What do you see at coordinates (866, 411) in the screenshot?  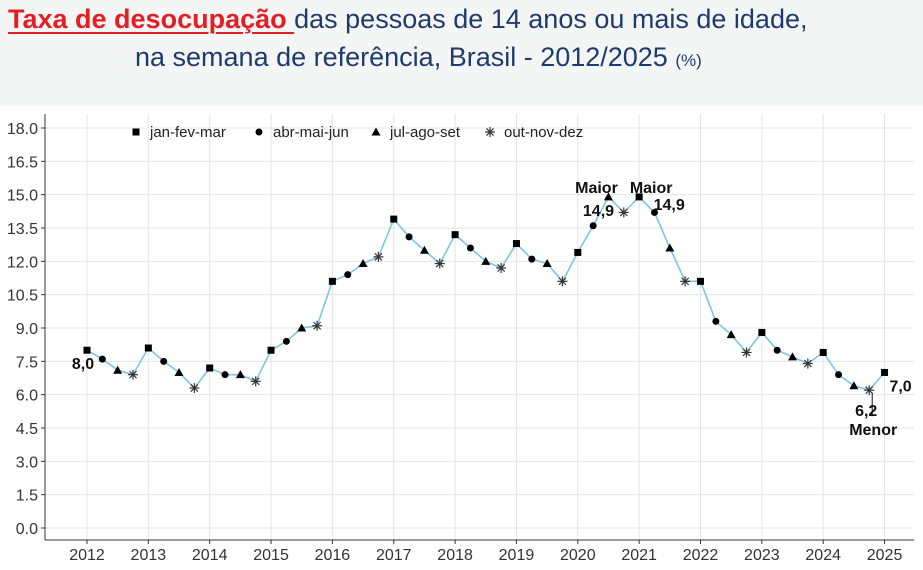 I see `data-annotation: 6,2` at bounding box center [866, 411].